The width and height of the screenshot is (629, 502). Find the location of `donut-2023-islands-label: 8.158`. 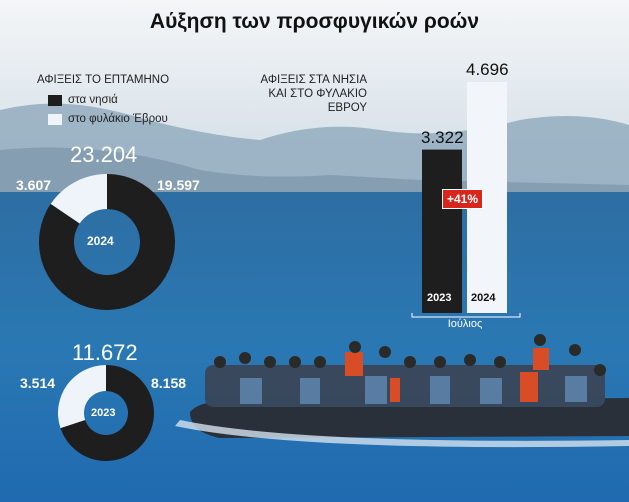

donut-2023-islands-label: 8.158 is located at coordinates (169, 383).